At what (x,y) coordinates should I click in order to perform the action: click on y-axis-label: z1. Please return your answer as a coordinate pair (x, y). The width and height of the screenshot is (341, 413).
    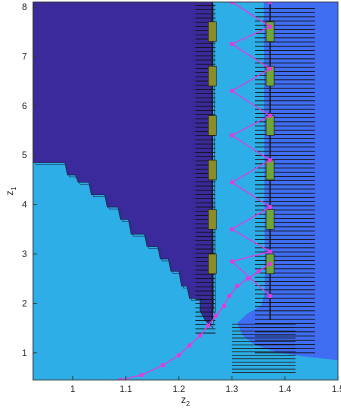
    Looking at the image, I should click on (11, 190).